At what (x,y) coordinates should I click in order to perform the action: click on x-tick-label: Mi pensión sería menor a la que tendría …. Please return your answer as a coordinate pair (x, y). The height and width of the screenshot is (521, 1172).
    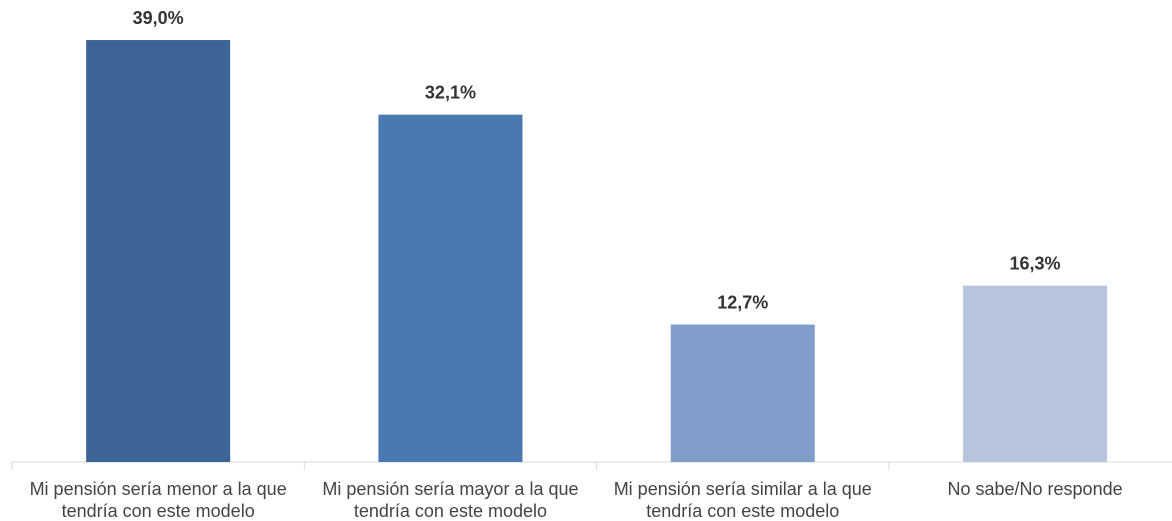
    Looking at the image, I should click on (158, 500).